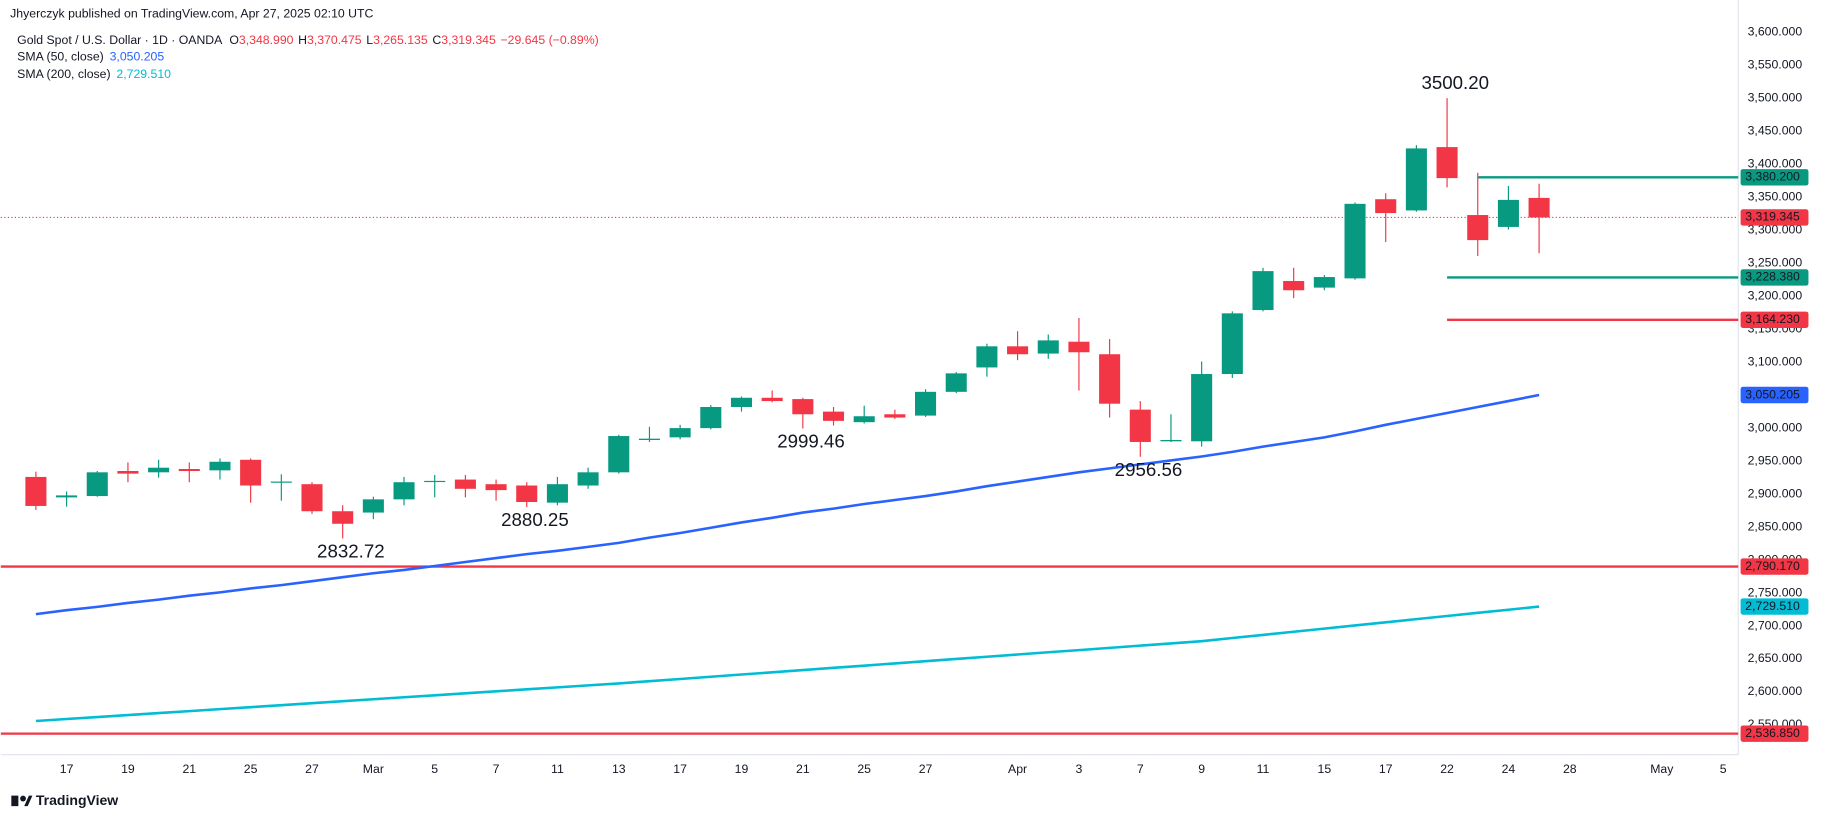 The height and width of the screenshot is (819, 1835). I want to click on legend-series-value: 2,729.510, so click(143, 74).